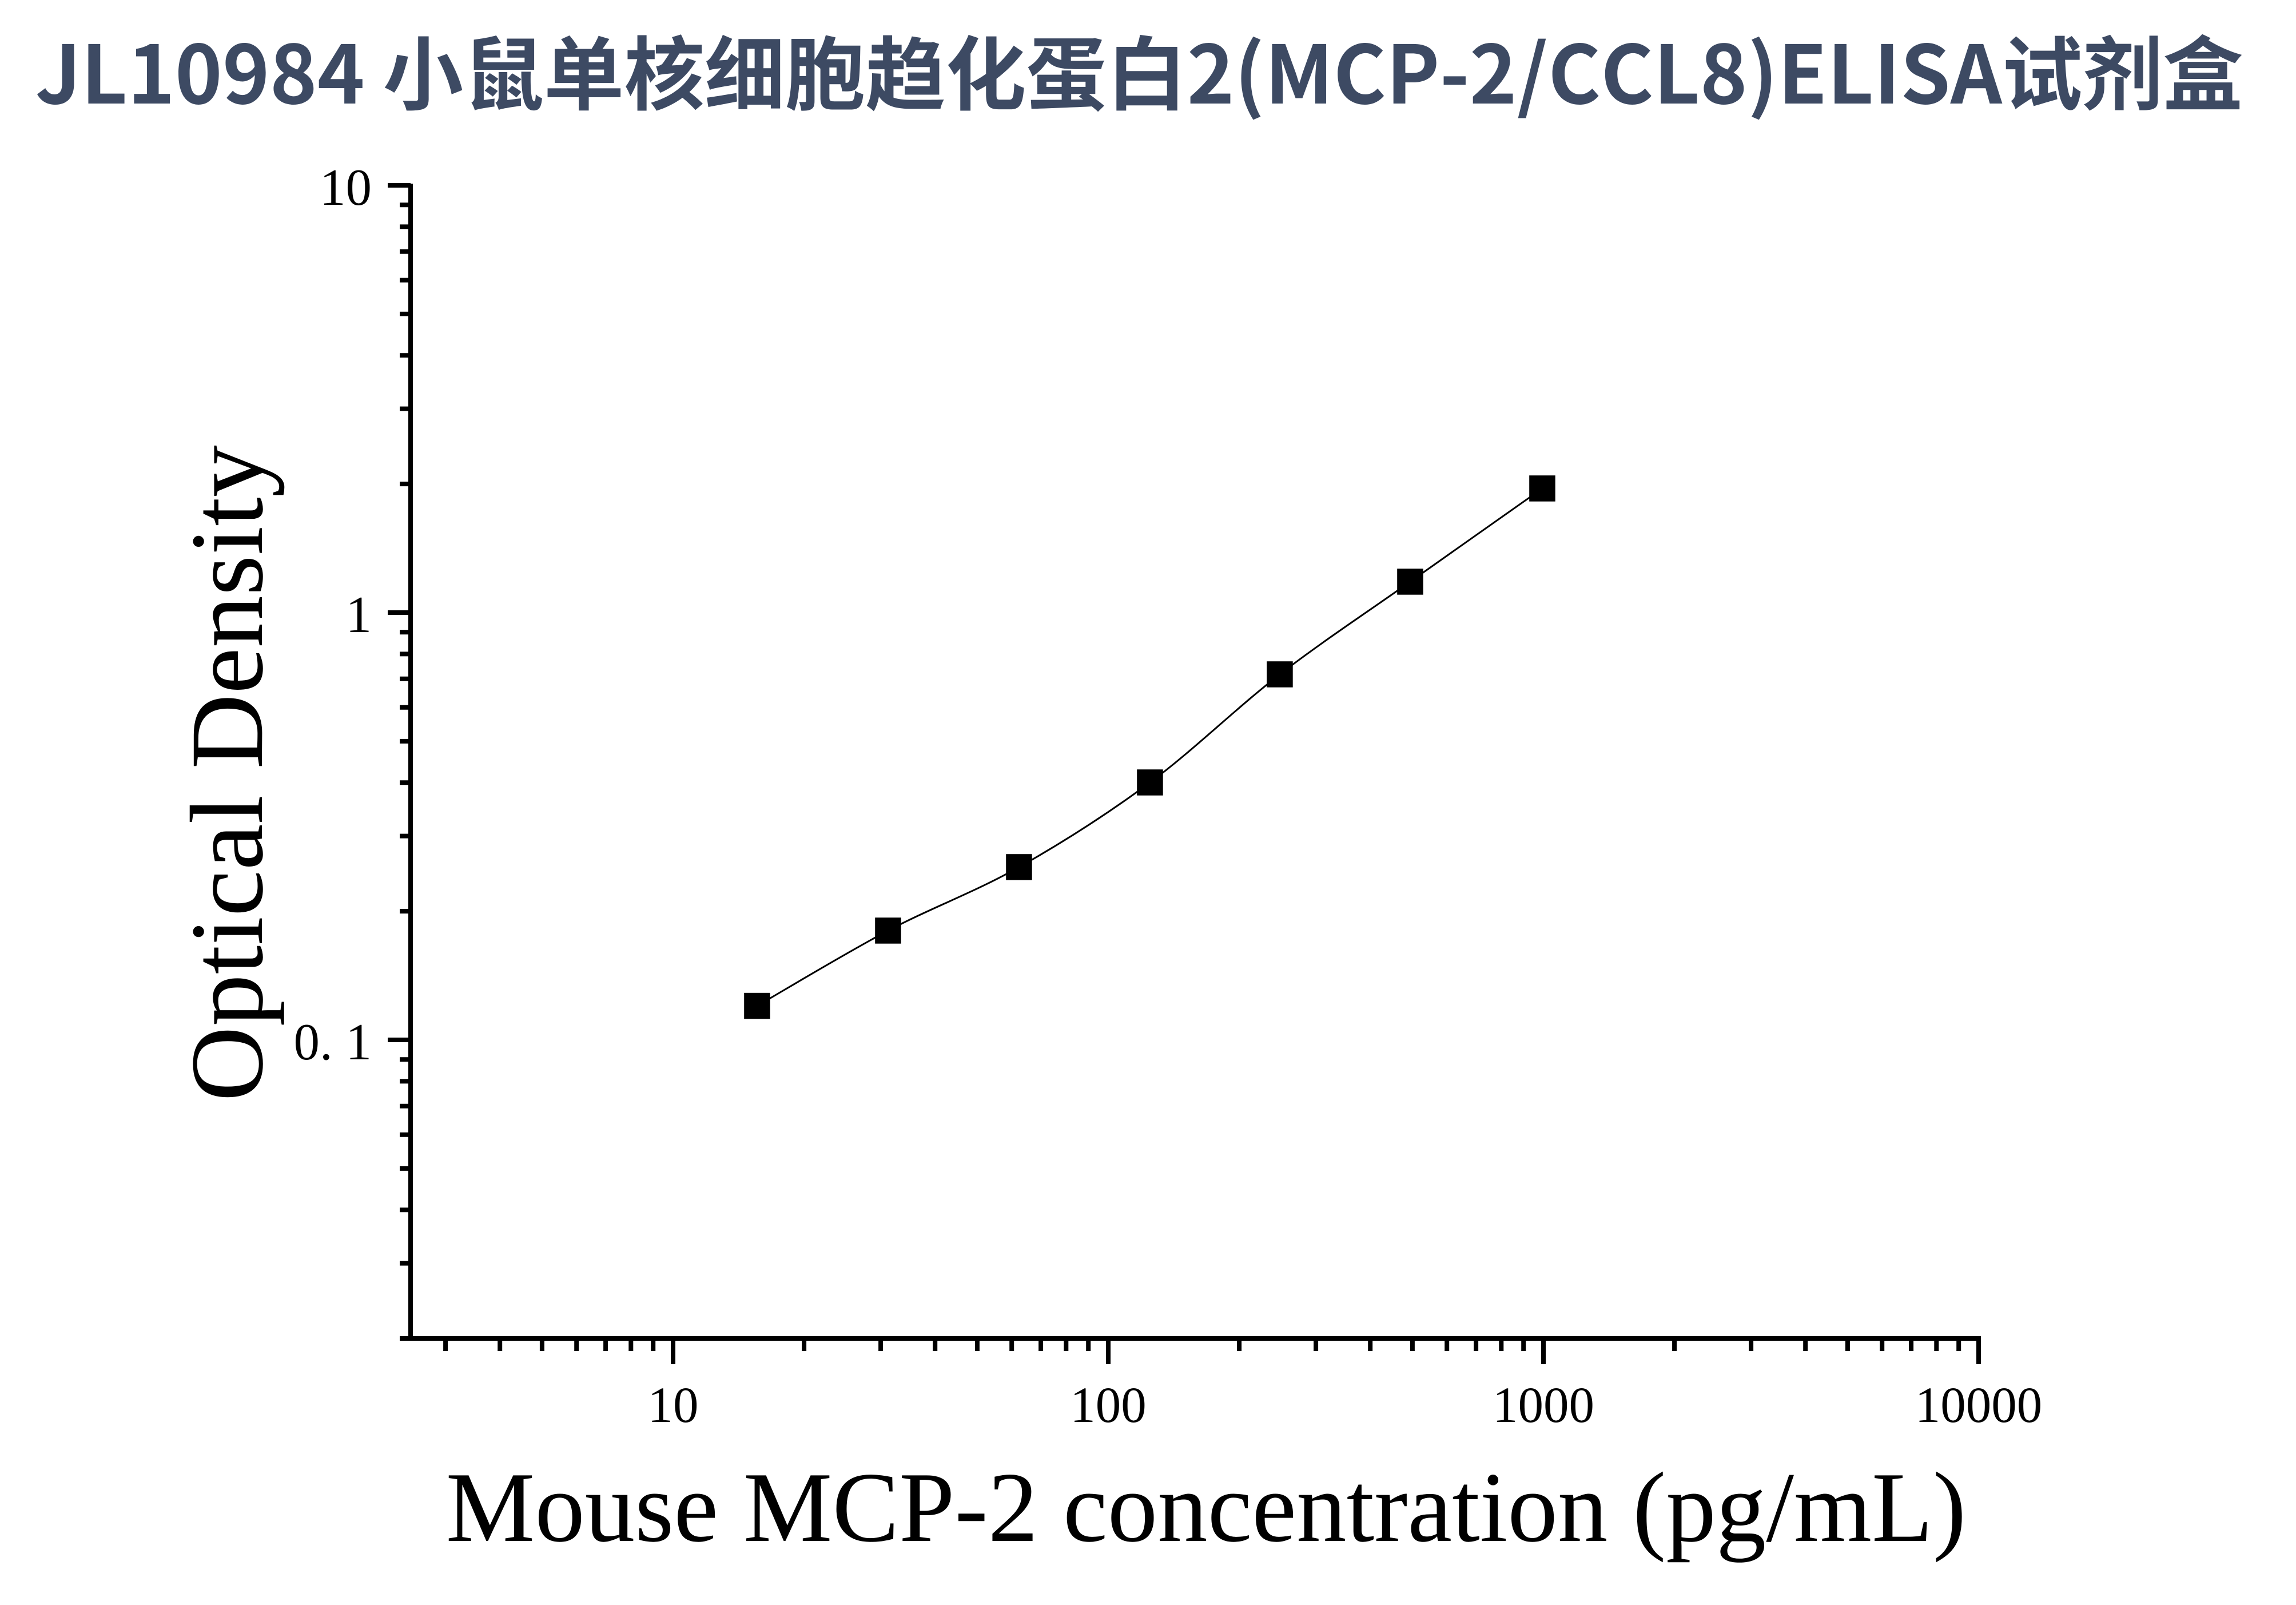 This screenshot has height=1605, width=2296. I want to click on svg-text:Mouse MCP-2 concentration (pg/: Mouse MCP-2 concentration (pg/mL), so click(1206, 1507).